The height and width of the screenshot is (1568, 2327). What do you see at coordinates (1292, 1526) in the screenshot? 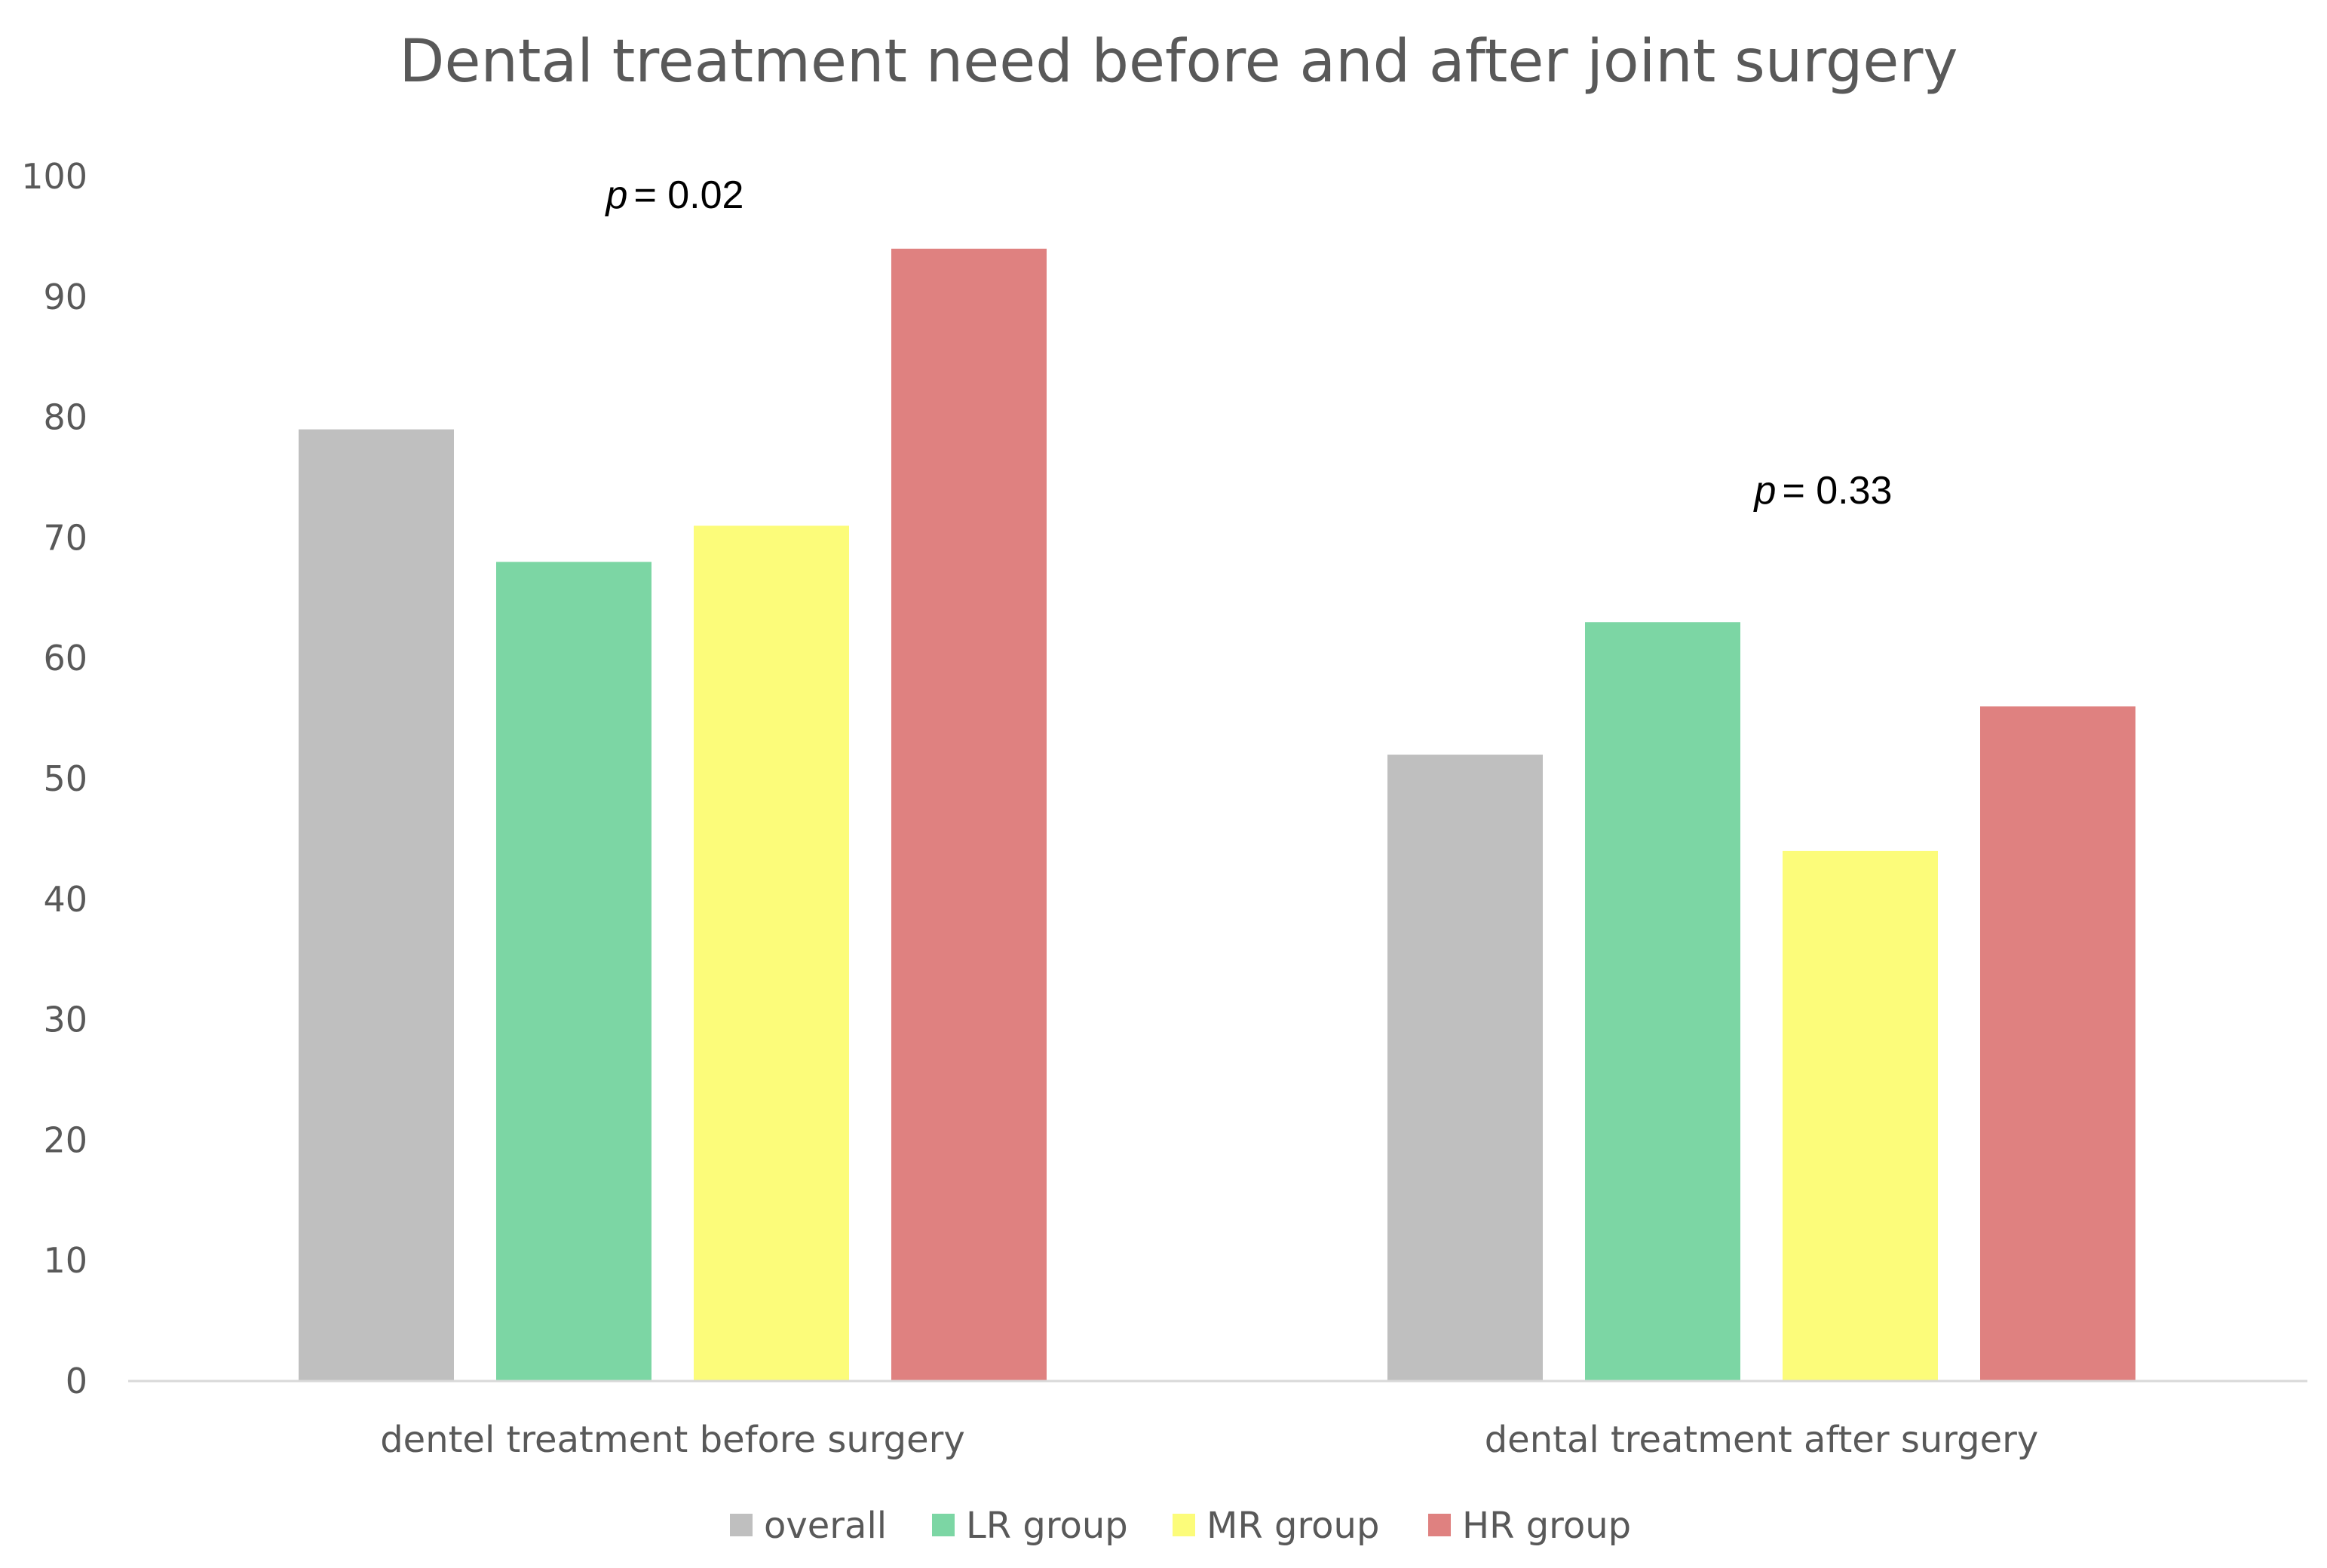
I see `legend-label-mr-group: MR group` at bounding box center [1292, 1526].